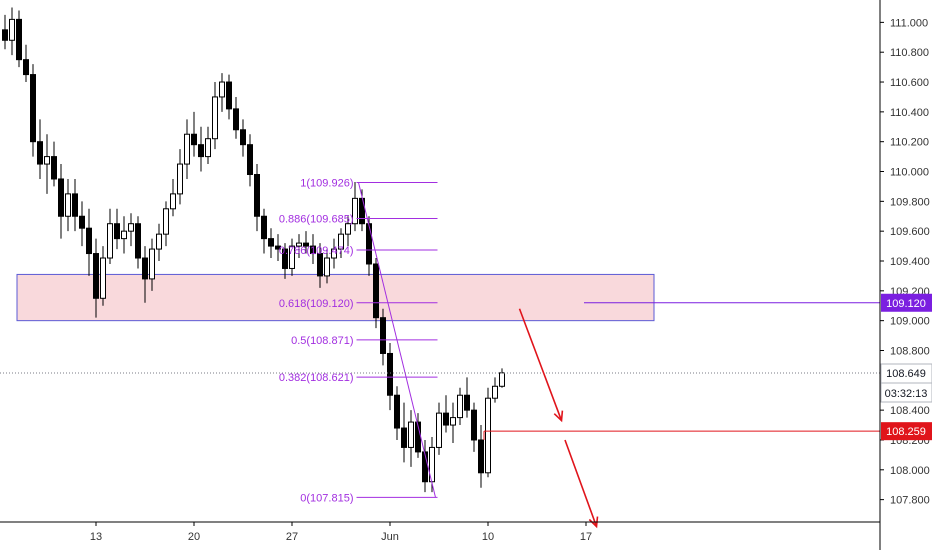  Describe the element at coordinates (335, 297) in the screenshot. I see `supply-zone-rect` at that location.